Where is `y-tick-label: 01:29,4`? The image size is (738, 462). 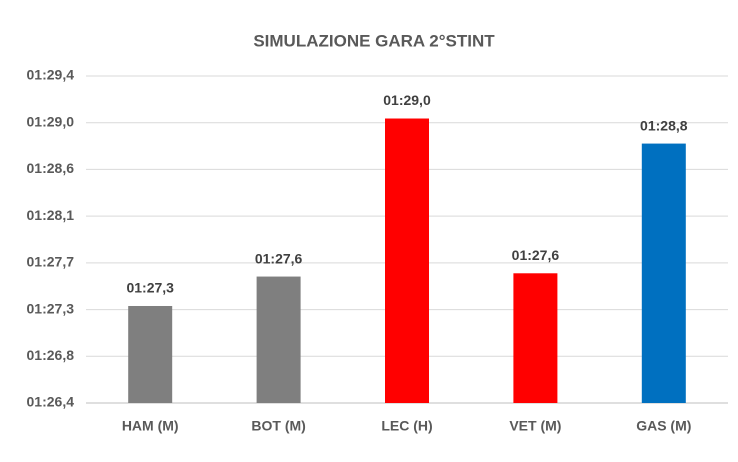
y-tick-label: 01:29,4 is located at coordinates (51, 75).